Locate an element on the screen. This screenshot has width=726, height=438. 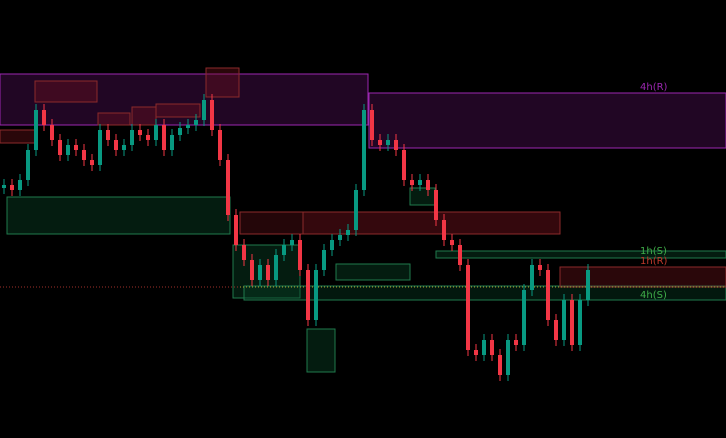
label-4h-r: 4h(R) is located at coordinates (654, 87).